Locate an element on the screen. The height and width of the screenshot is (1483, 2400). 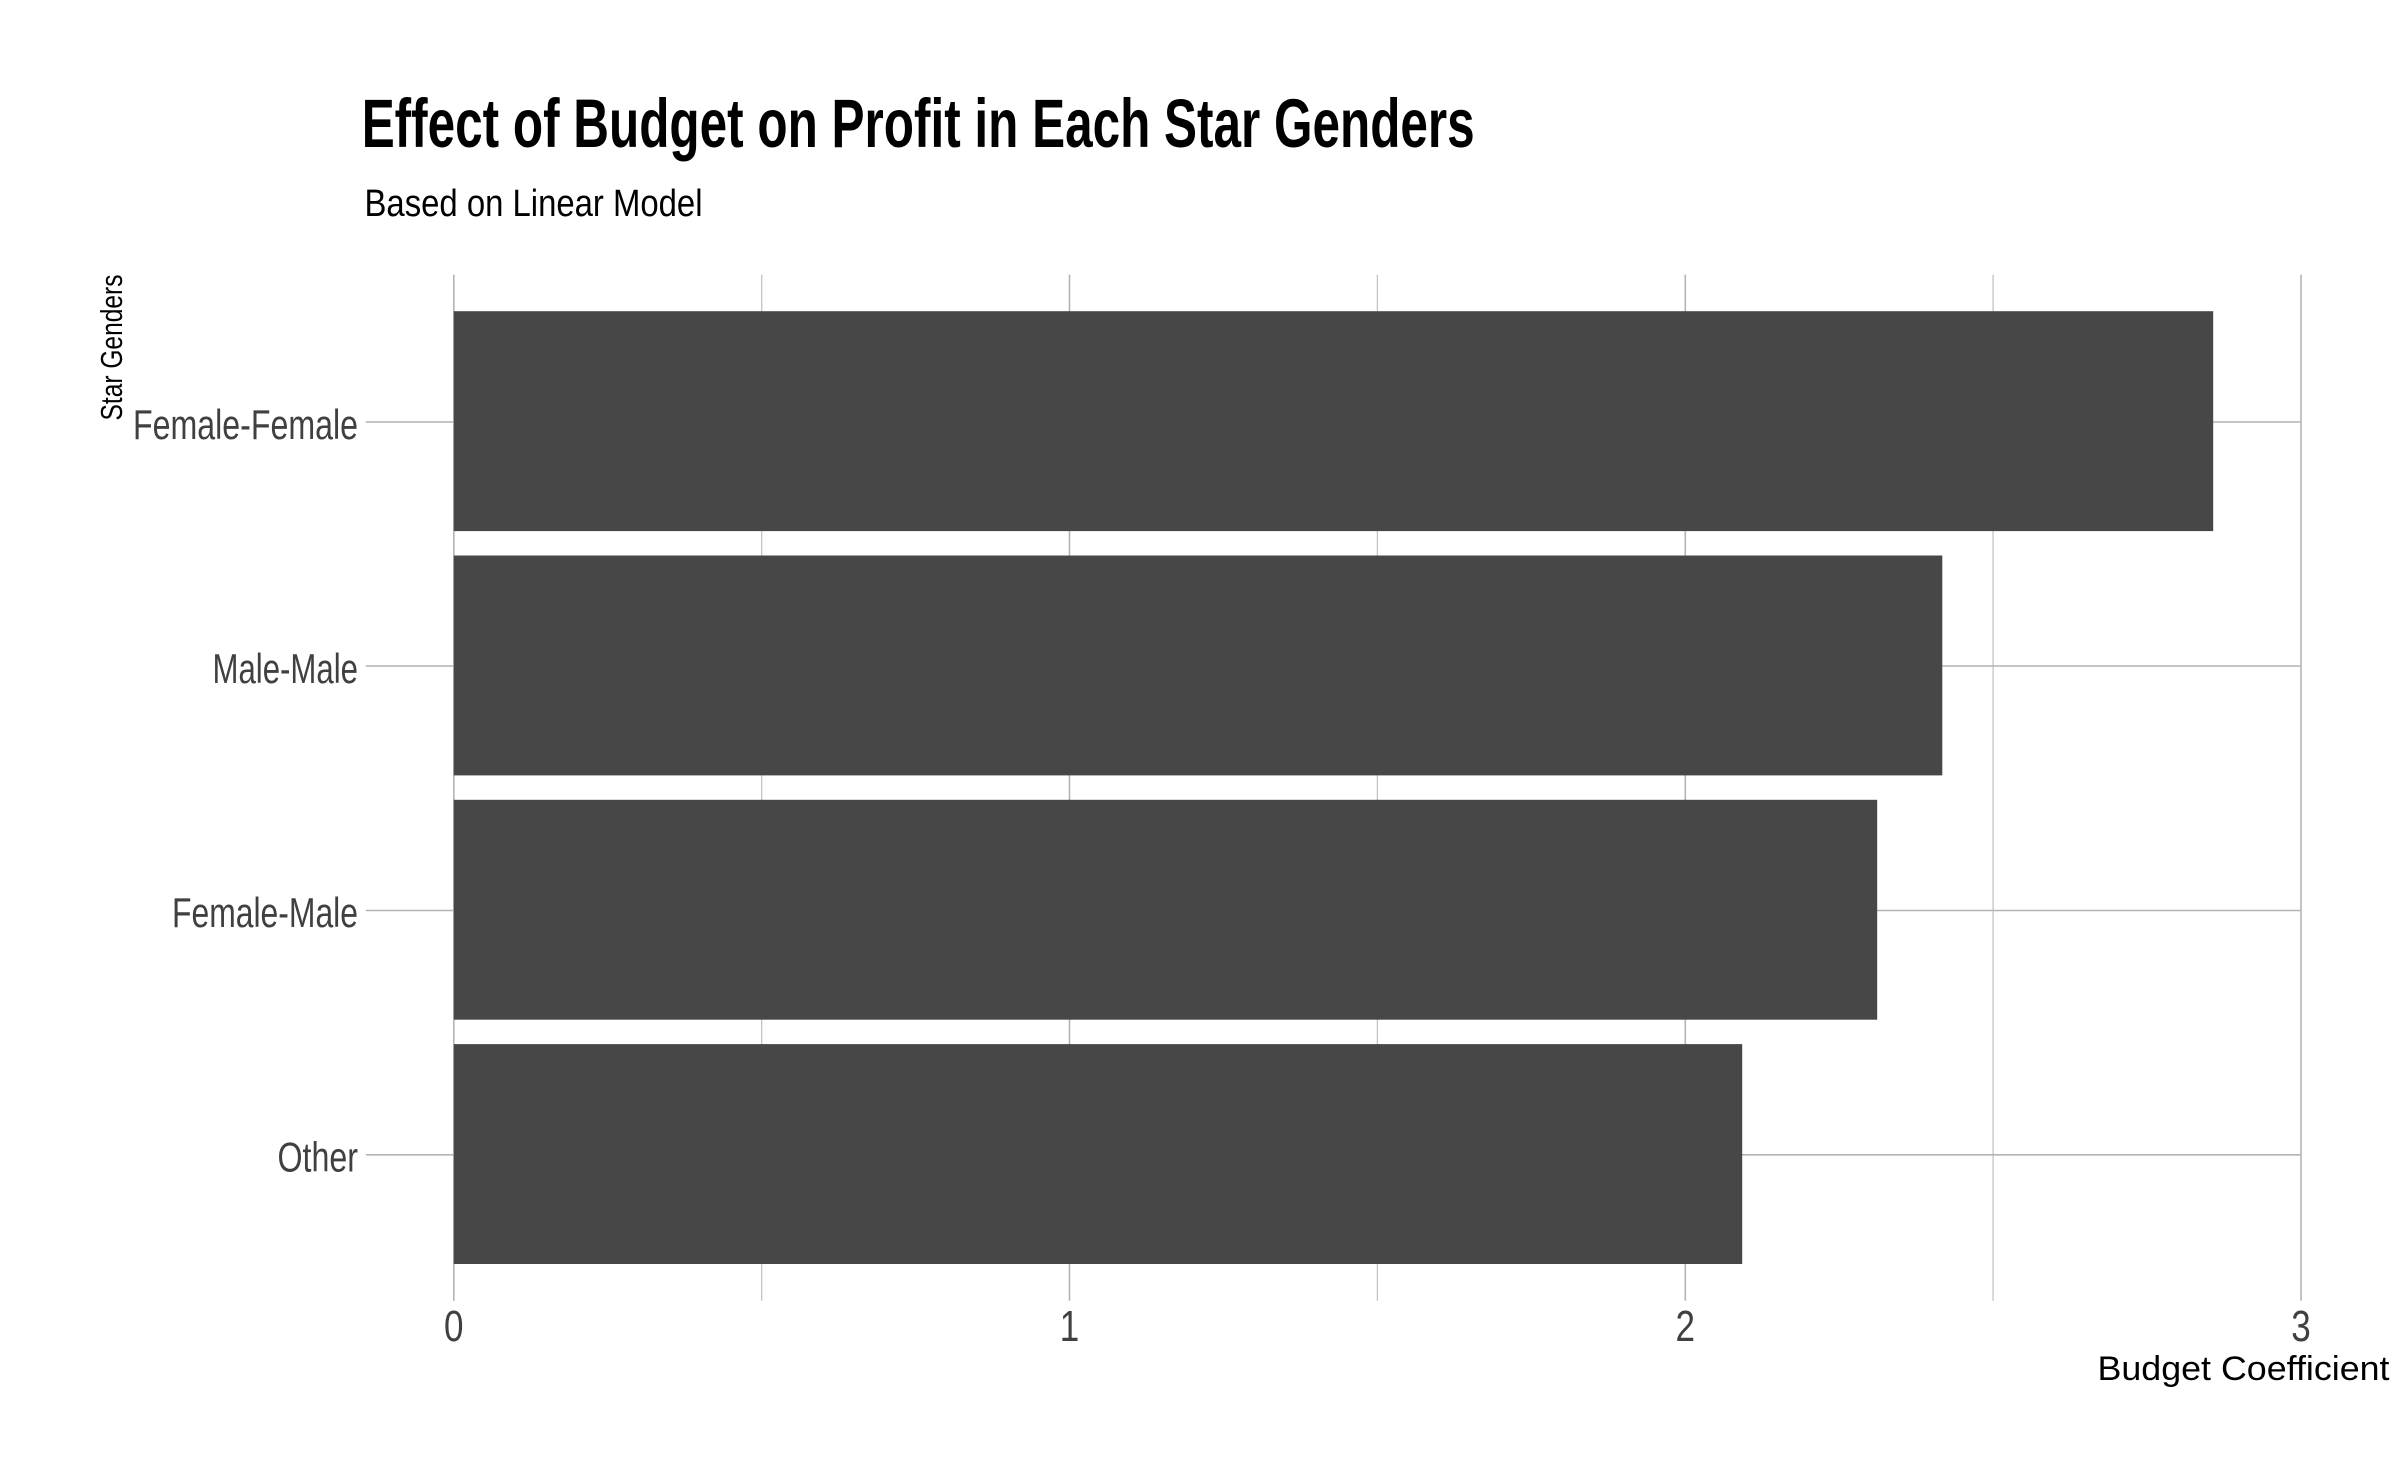
svg-text: Male-Male is located at coordinates (286, 668).